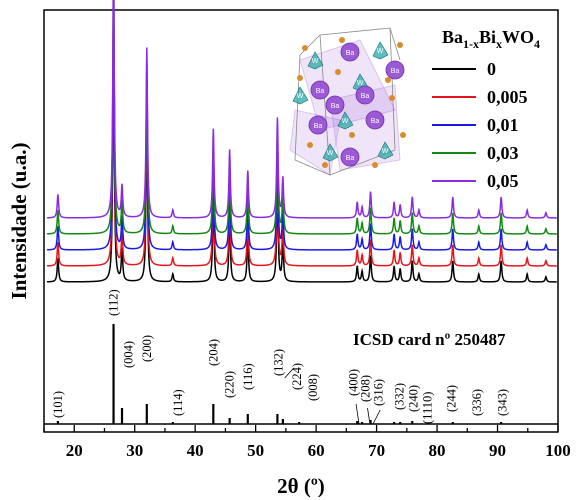 The height and width of the screenshot is (500, 579). What do you see at coordinates (347, 85) in the screenshot?
I see `inset-polyhedron` at bounding box center [347, 85].